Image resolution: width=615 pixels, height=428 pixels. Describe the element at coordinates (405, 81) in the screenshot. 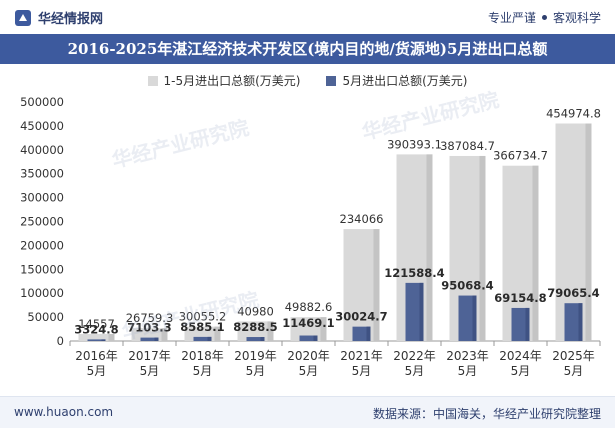

I see `legend-label-may: 5月进出口总额(万美元)` at that location.